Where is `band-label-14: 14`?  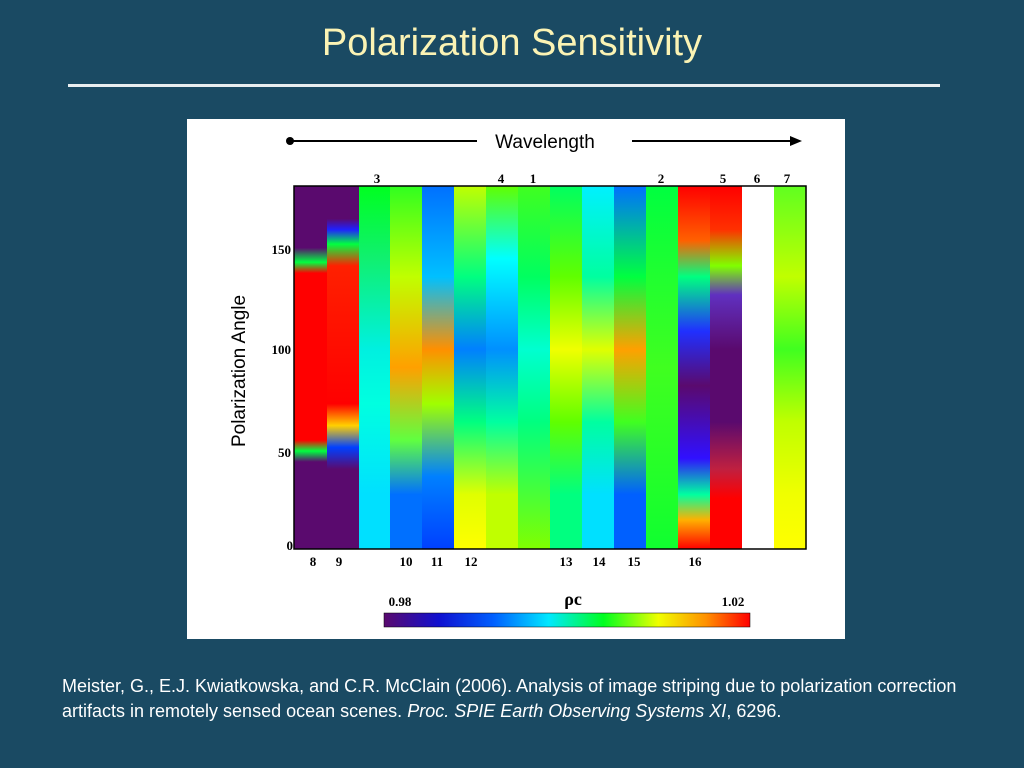
band-label-14: 14 is located at coordinates (600, 561).